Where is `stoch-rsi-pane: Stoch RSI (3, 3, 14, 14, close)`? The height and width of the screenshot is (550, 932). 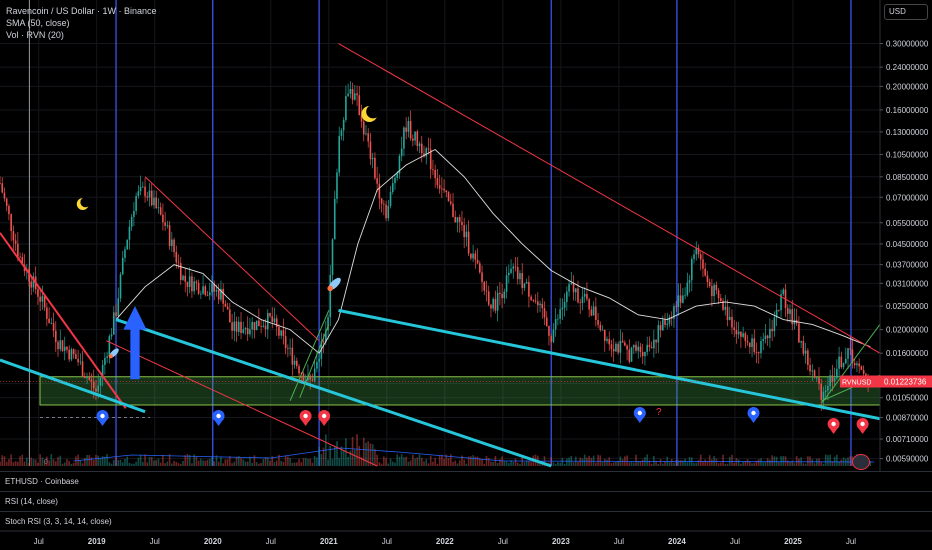
stoch-rsi-pane: Stoch RSI (3, 3, 14, 14, close) is located at coordinates (466, 521).